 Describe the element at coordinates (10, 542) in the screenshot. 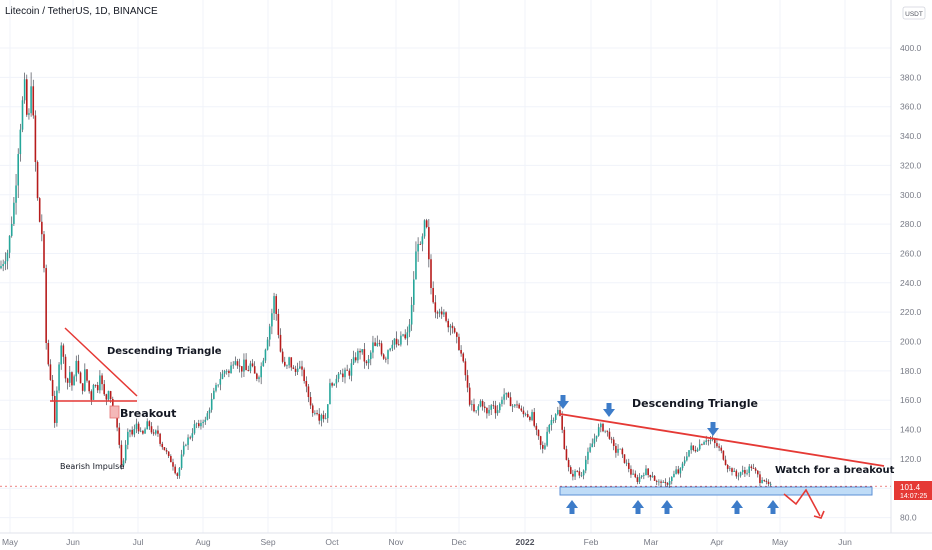

I see `x-tick-label: May` at that location.